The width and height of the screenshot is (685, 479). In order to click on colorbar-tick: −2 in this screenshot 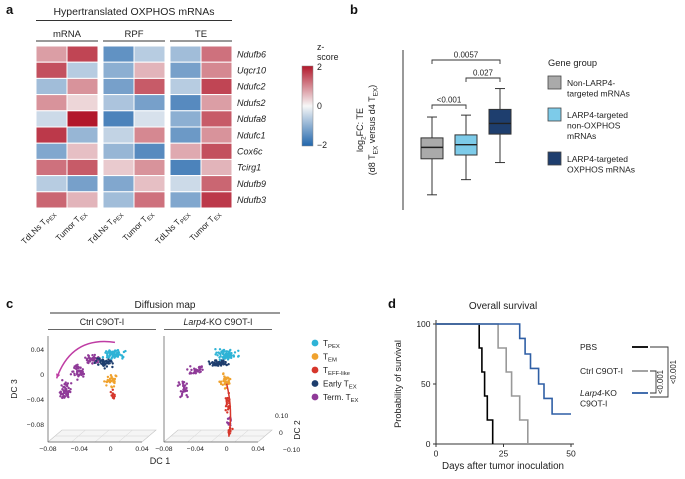, I will do `click(322, 145)`.